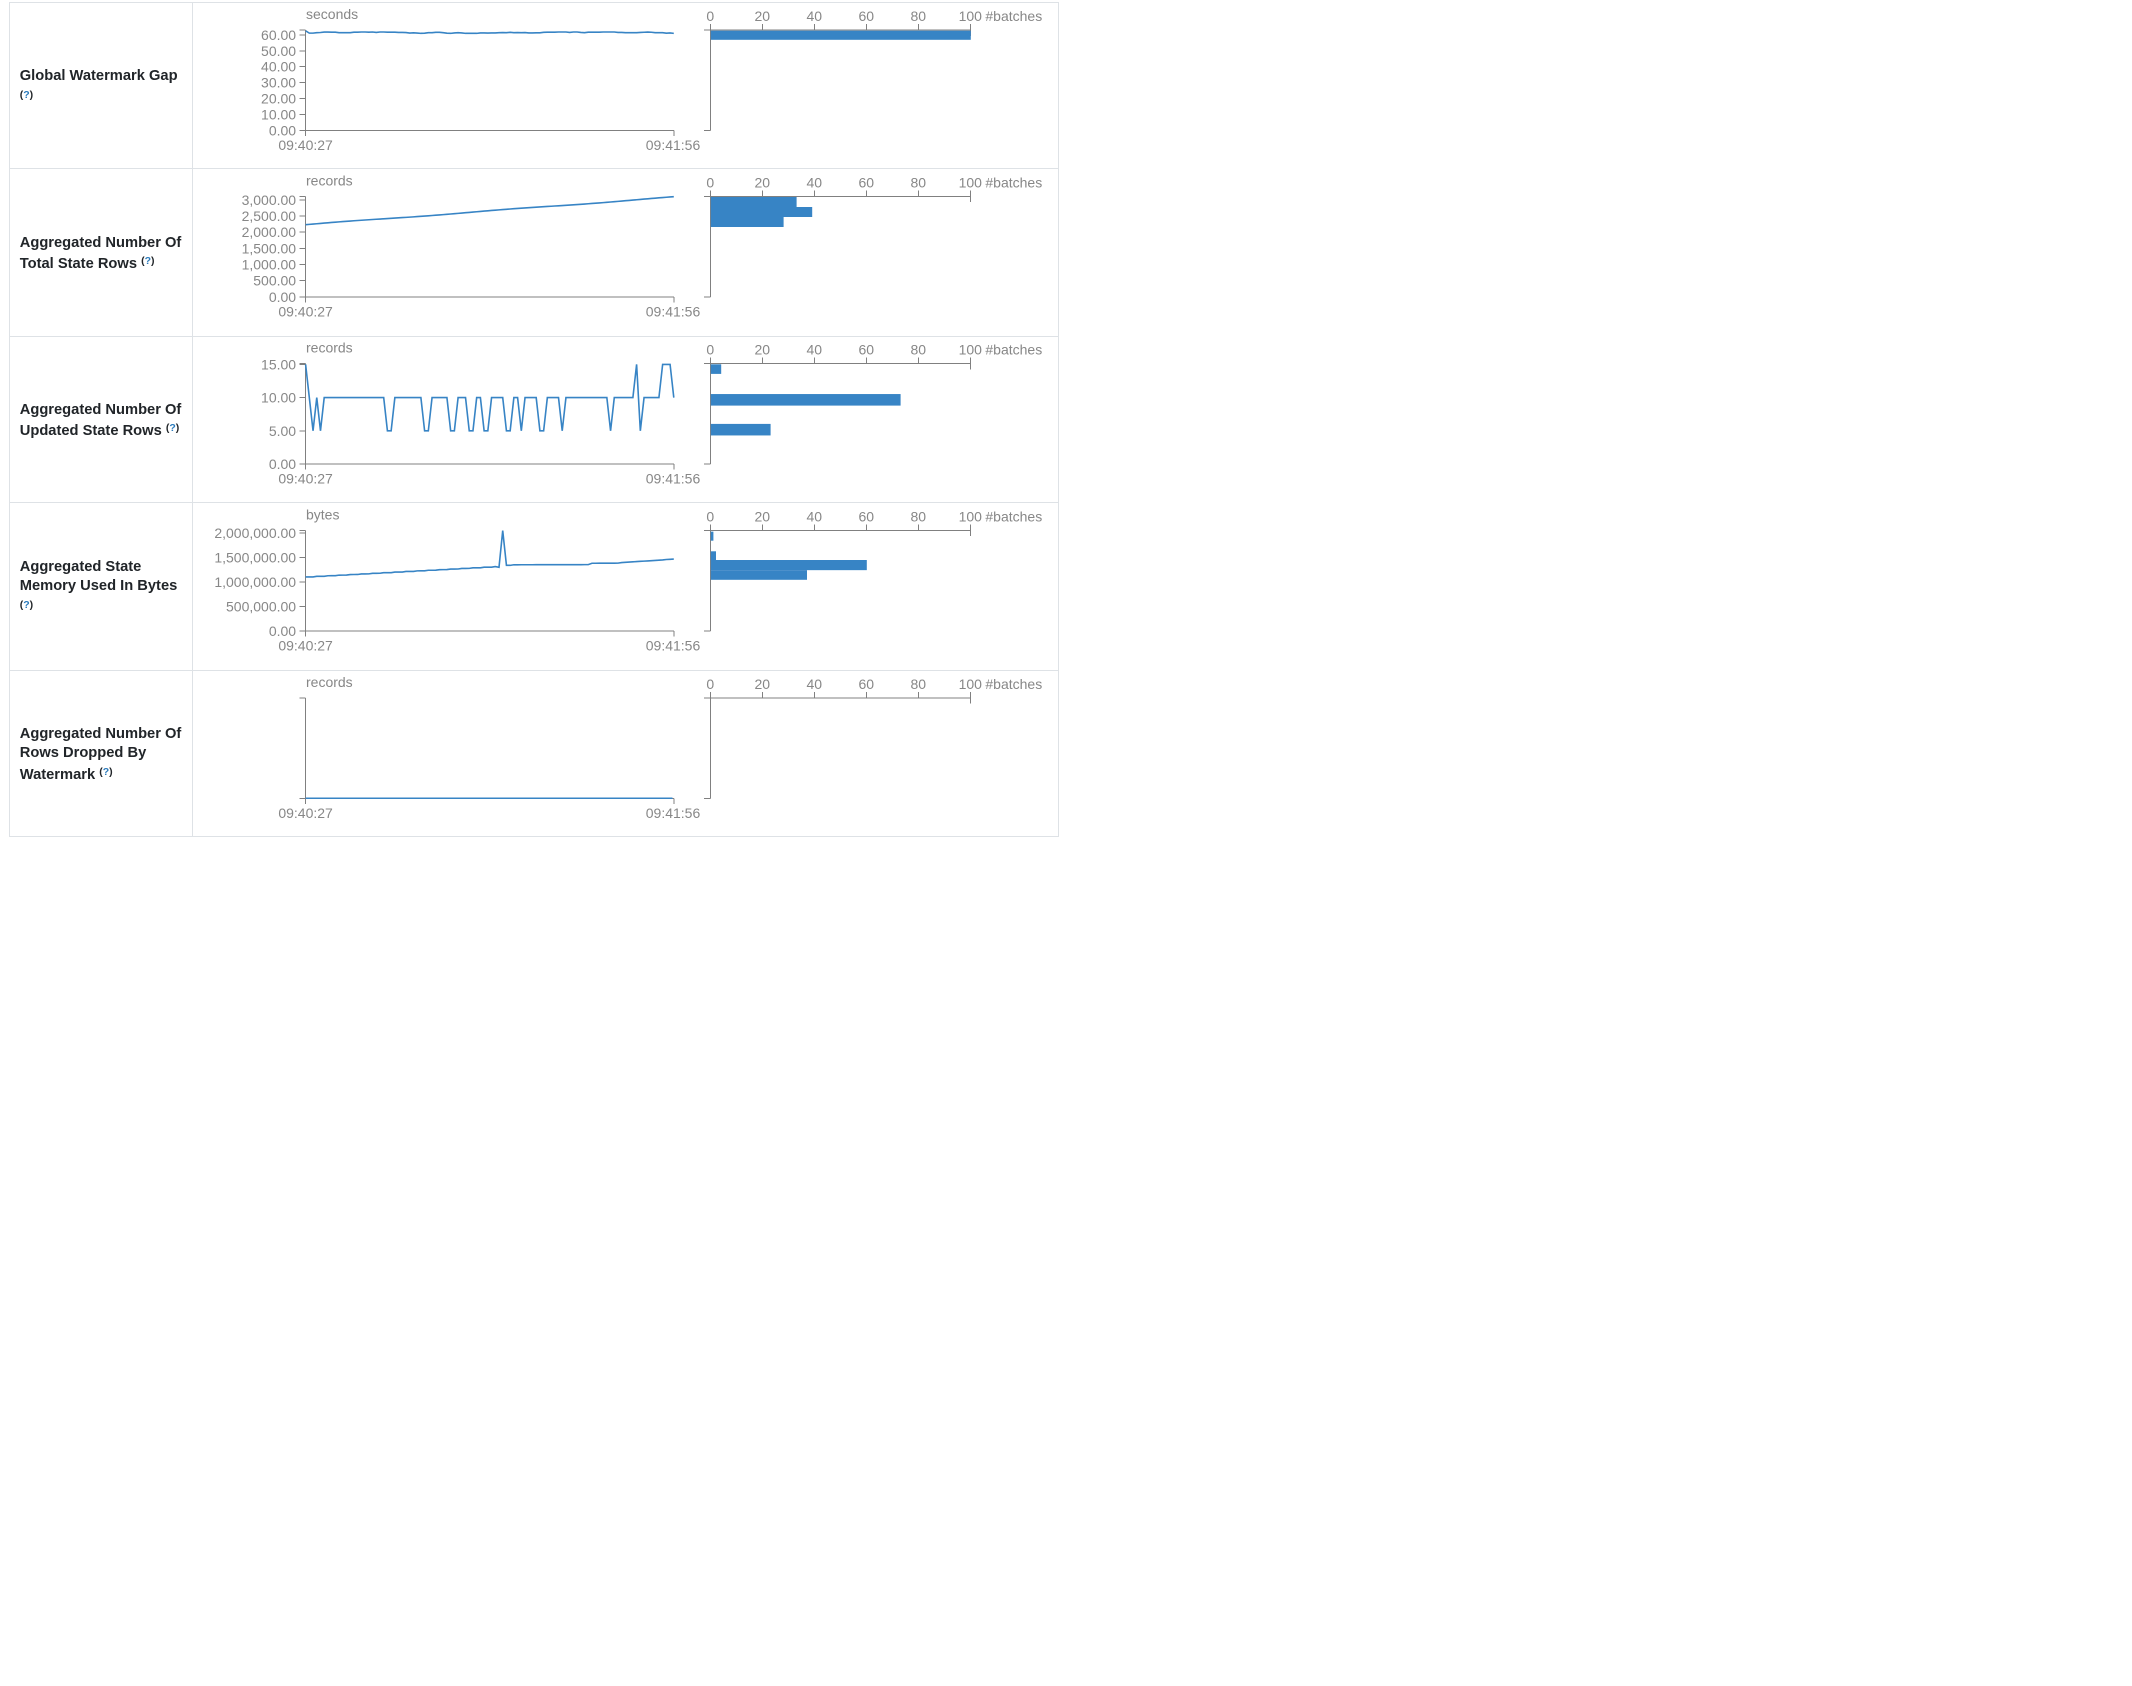 This screenshot has height=1686, width=2132. What do you see at coordinates (269, 200) in the screenshot?
I see `svg-text: 3,000.00` at bounding box center [269, 200].